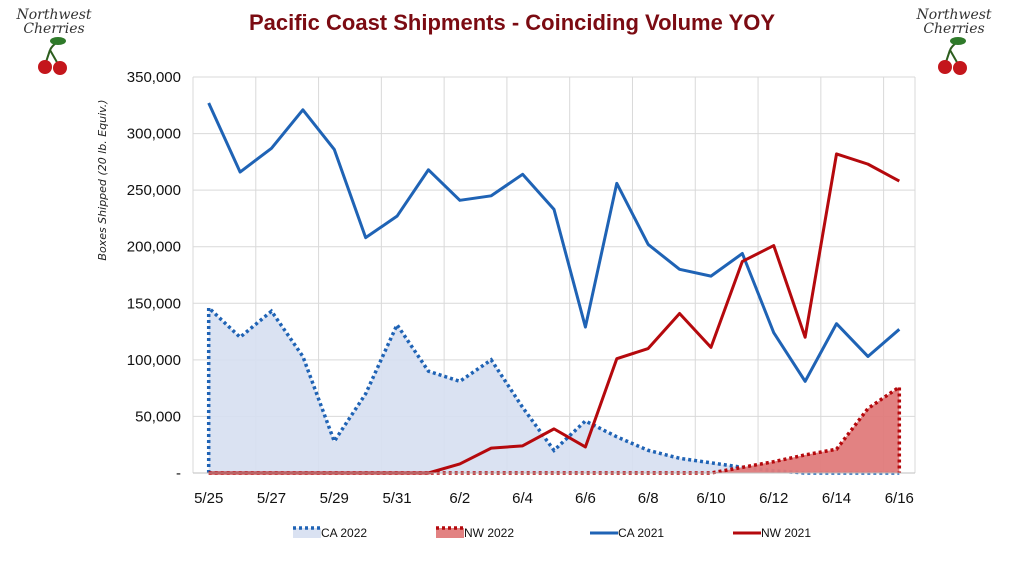  I want to click on y-tick-label: 150,000, so click(154, 303).